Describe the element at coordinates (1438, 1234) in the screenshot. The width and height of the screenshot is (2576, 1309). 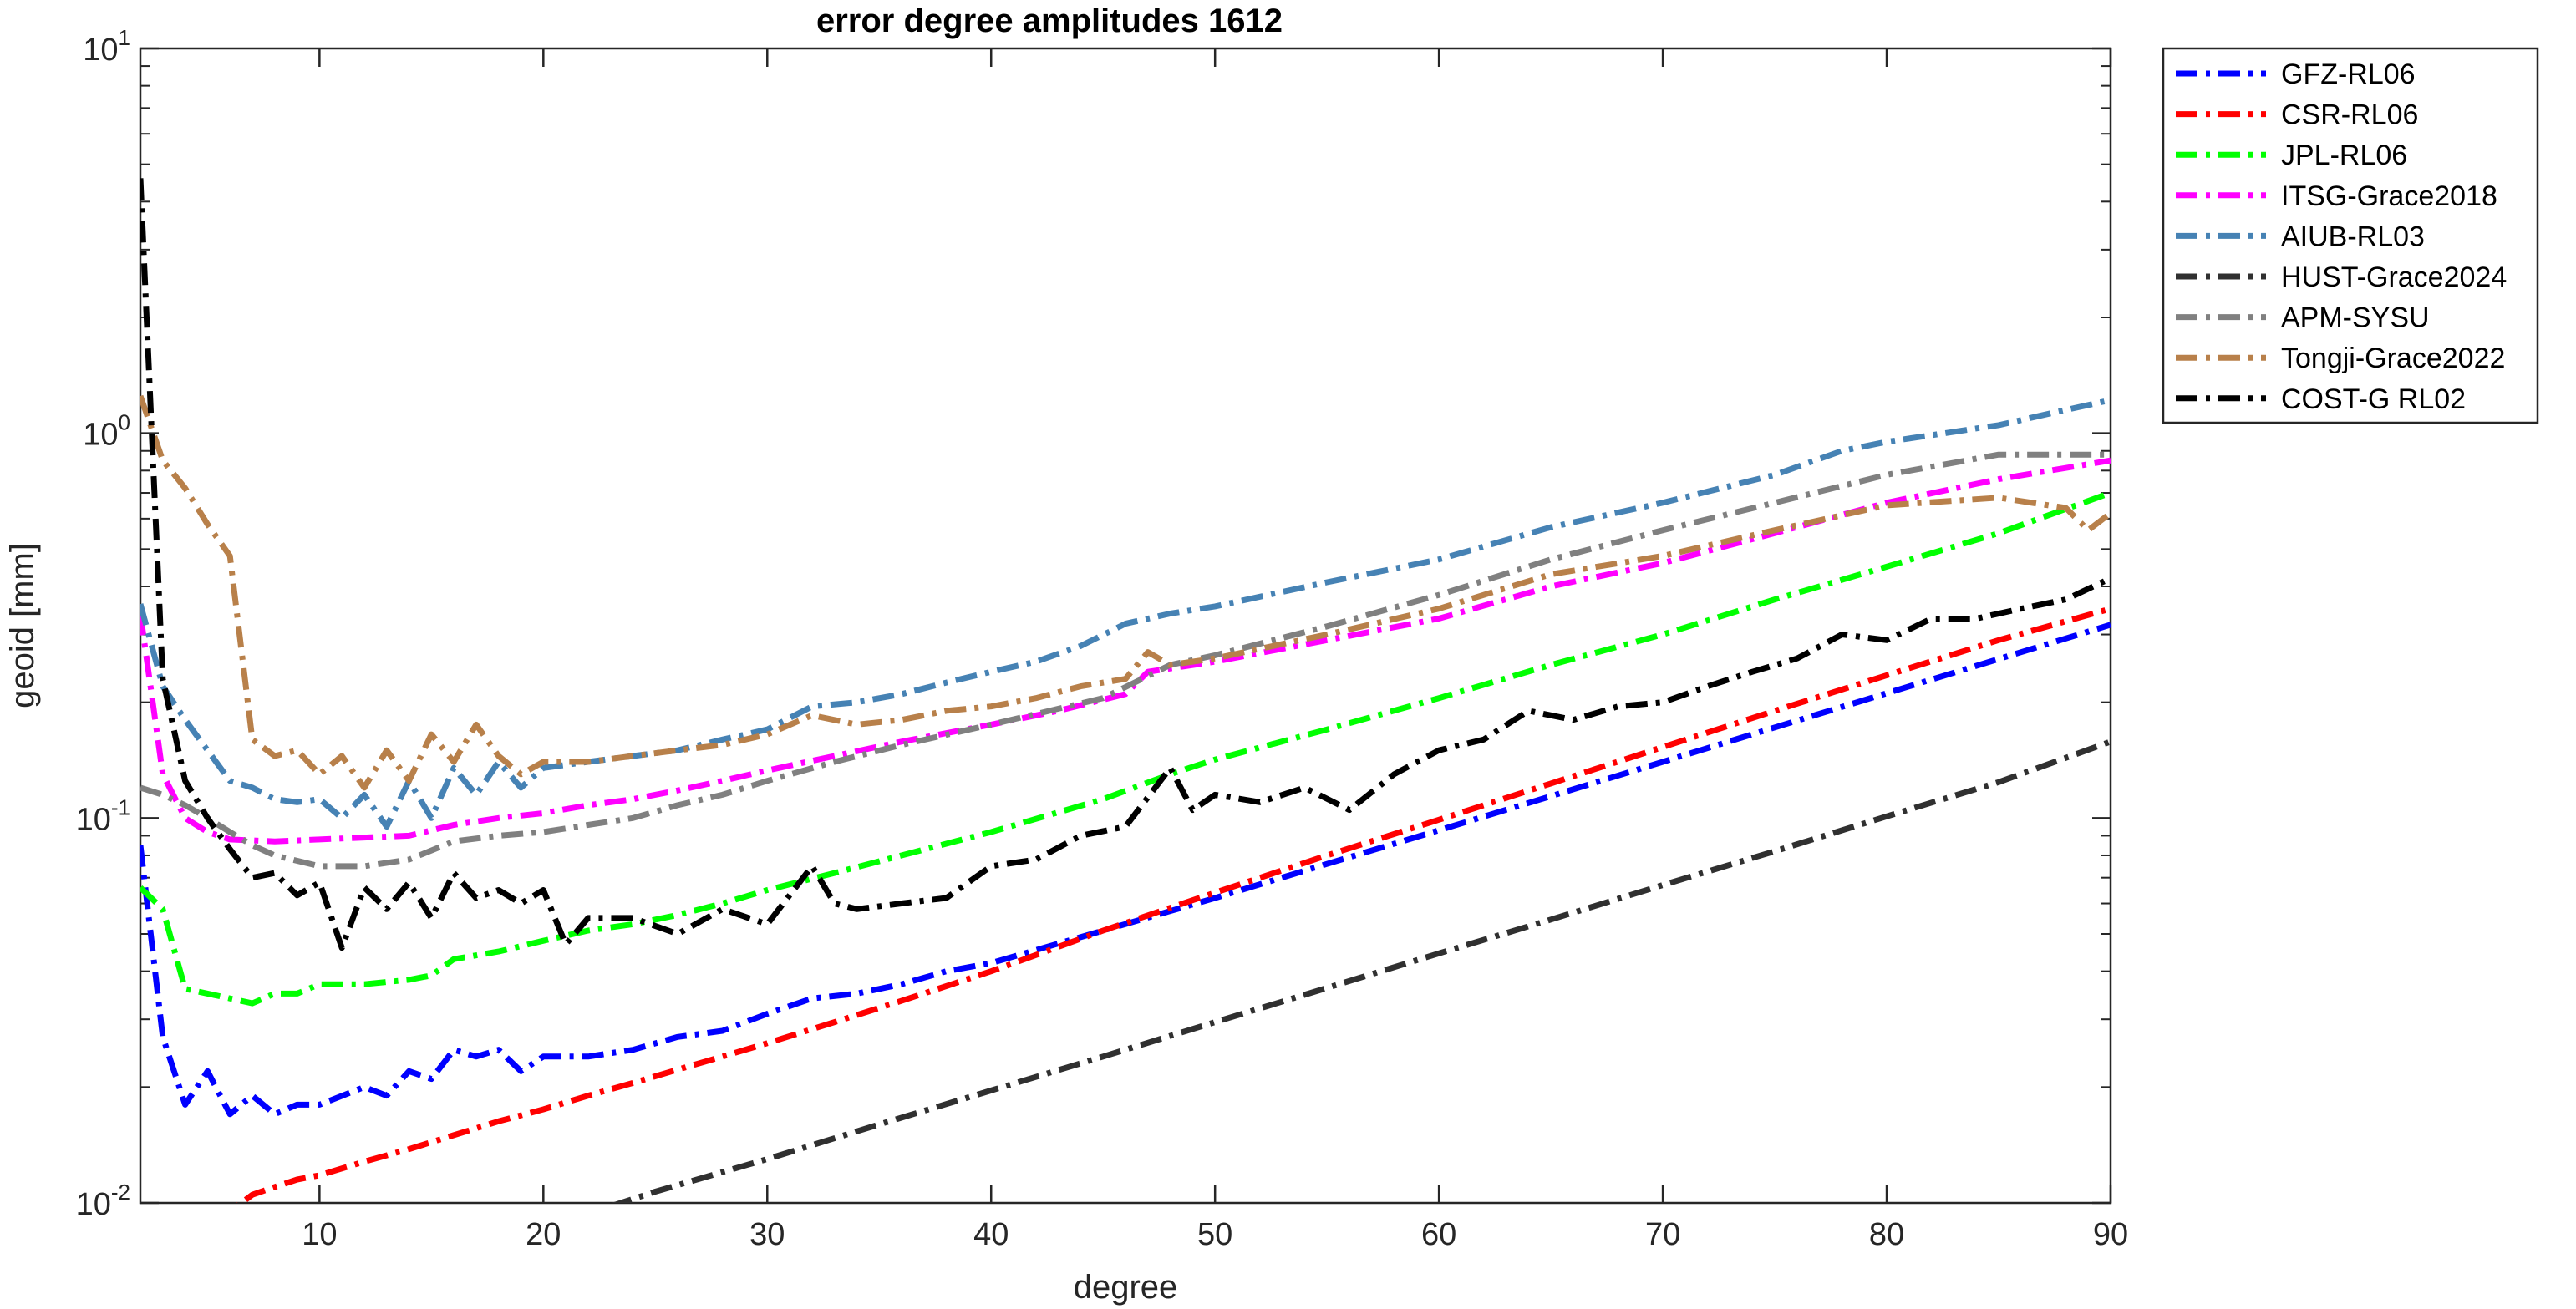
I see `x-tick-label: 60` at that location.